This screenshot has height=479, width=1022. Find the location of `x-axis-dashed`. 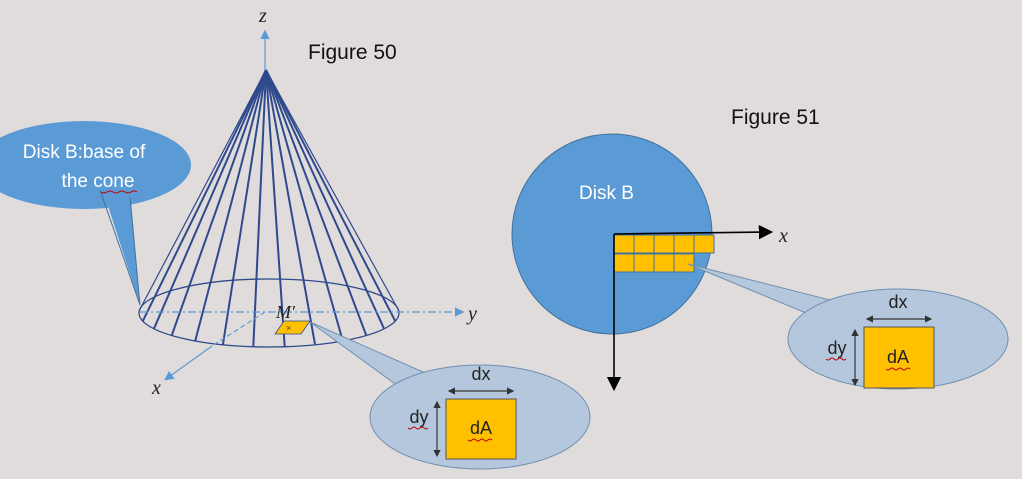

x-axis-dashed is located at coordinates (238, 329).